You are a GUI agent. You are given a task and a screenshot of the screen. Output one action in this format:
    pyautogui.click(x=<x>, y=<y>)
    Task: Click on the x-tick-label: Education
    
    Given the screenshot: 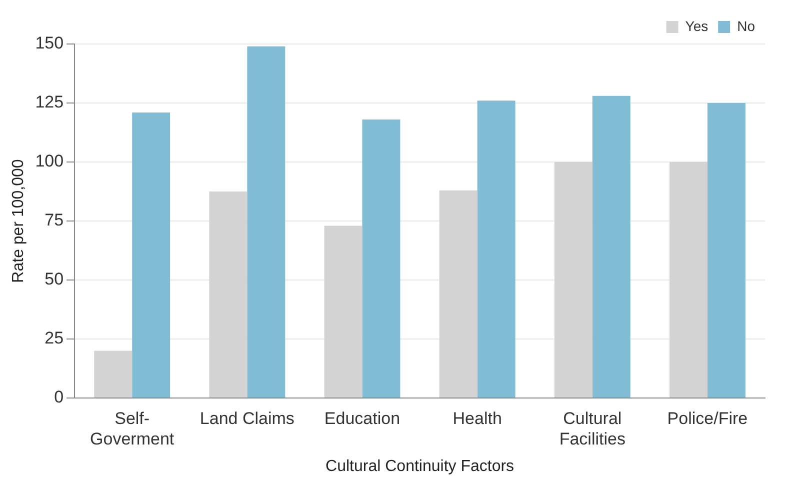 What is the action you would take?
    pyautogui.click(x=362, y=418)
    